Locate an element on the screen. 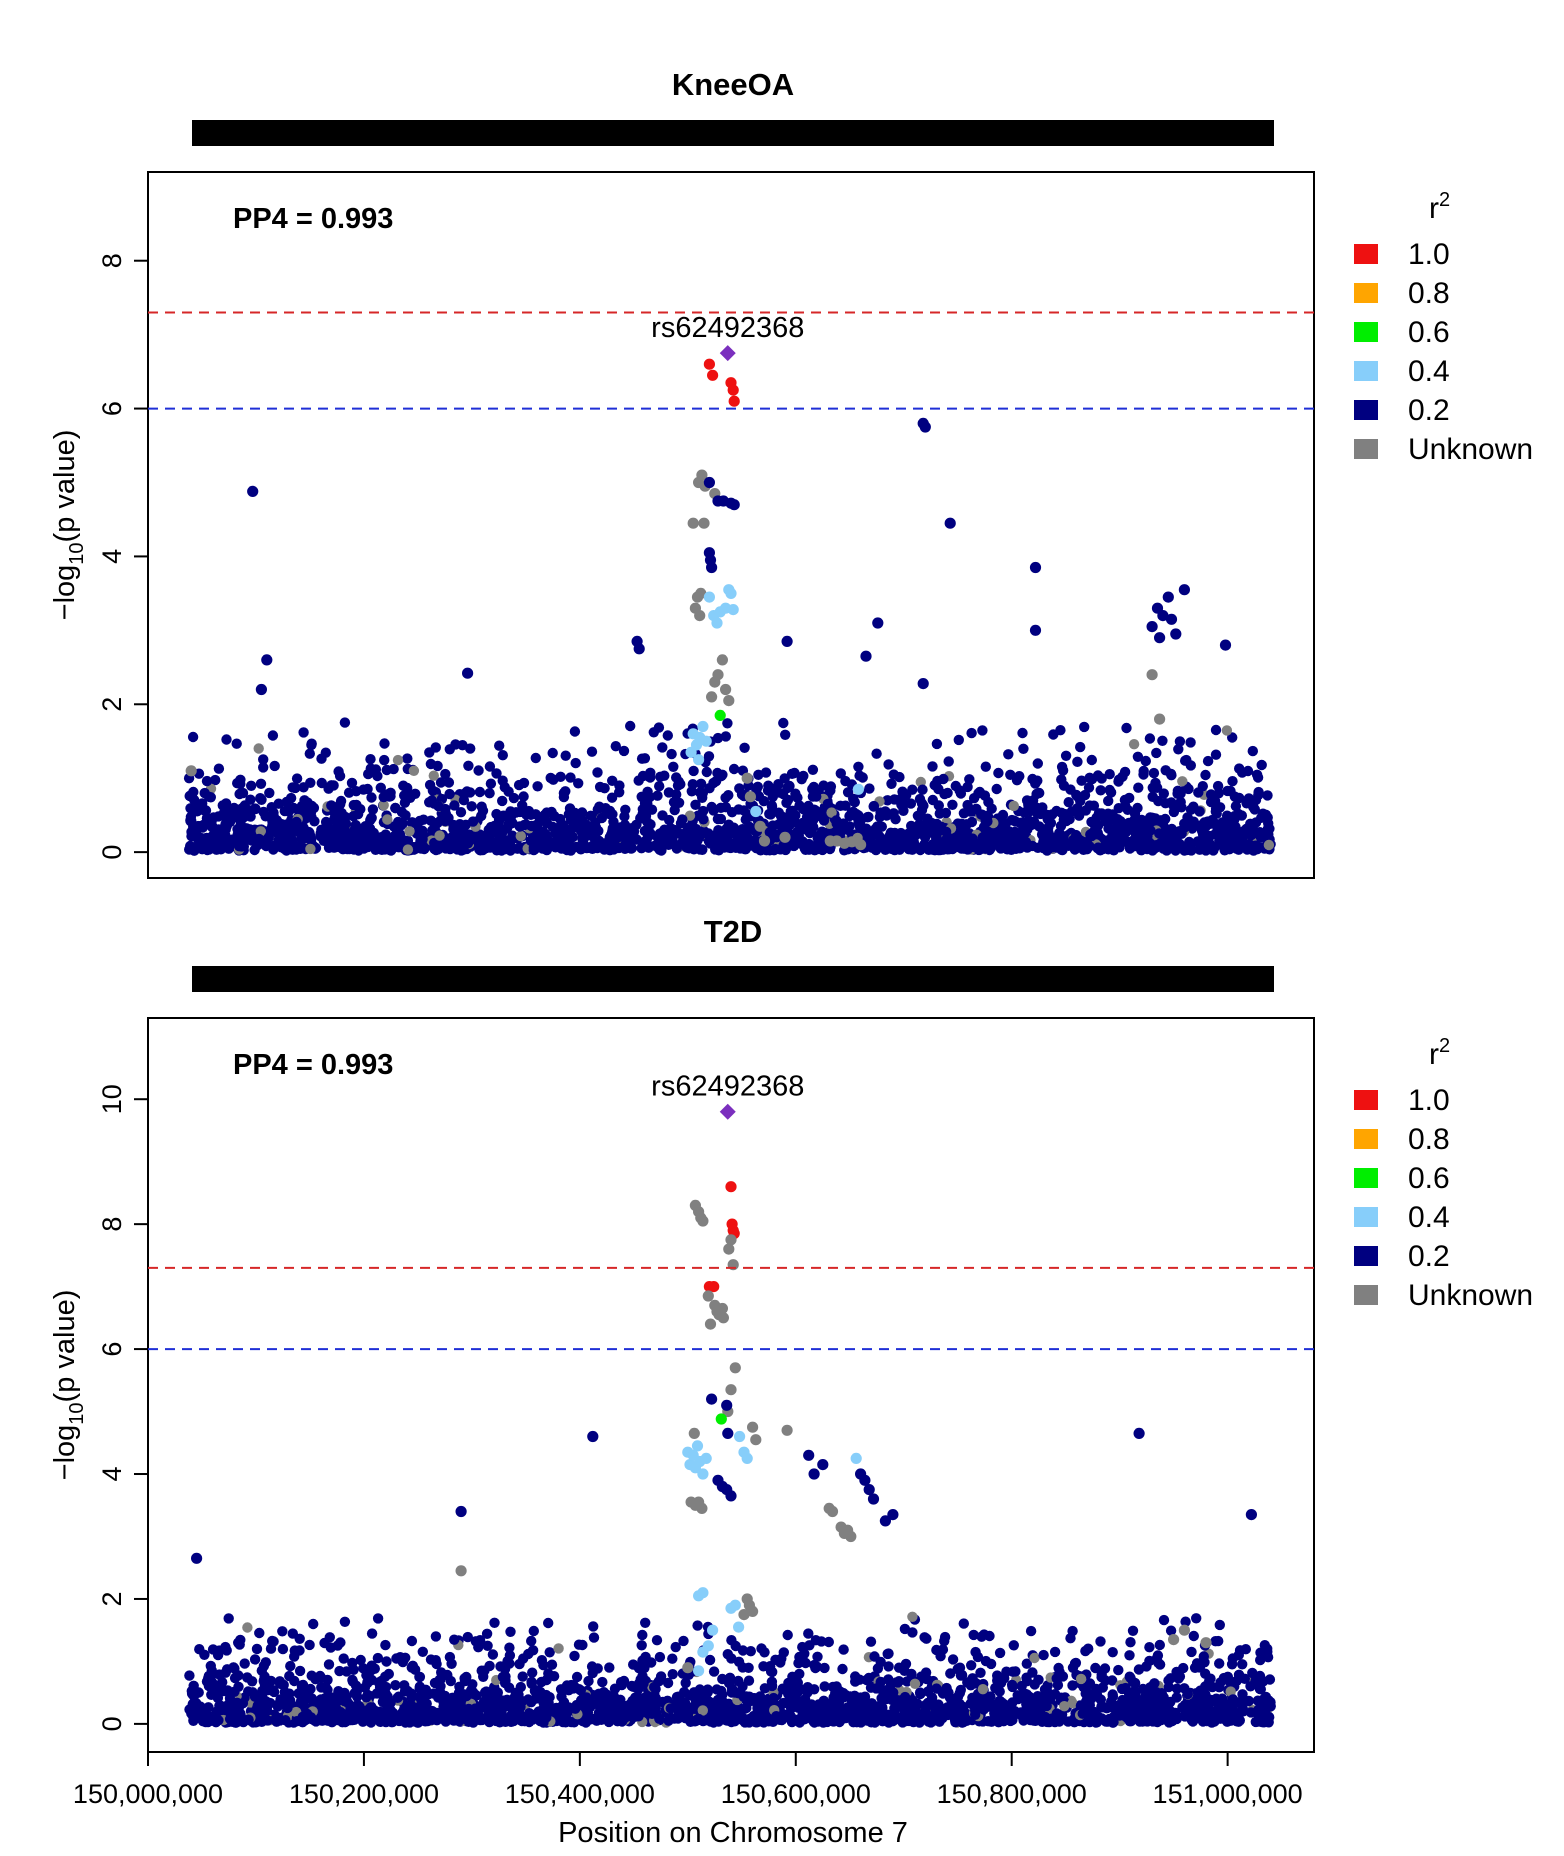  x-axis-title: Position on Chromosome 7 is located at coordinates (733, 1833).